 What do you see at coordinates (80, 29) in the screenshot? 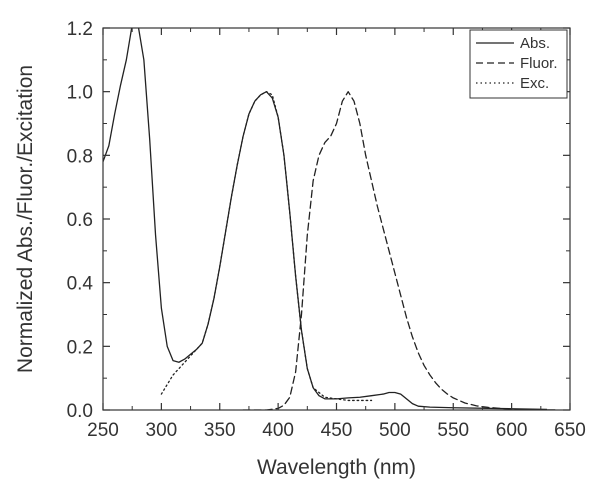
I see `y-tick-label: 1.2` at bounding box center [80, 29].